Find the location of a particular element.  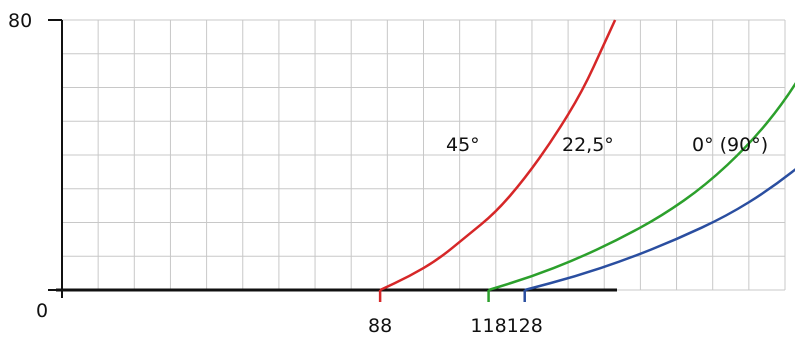

x-tick-label: 118 is located at coordinates (488, 326).